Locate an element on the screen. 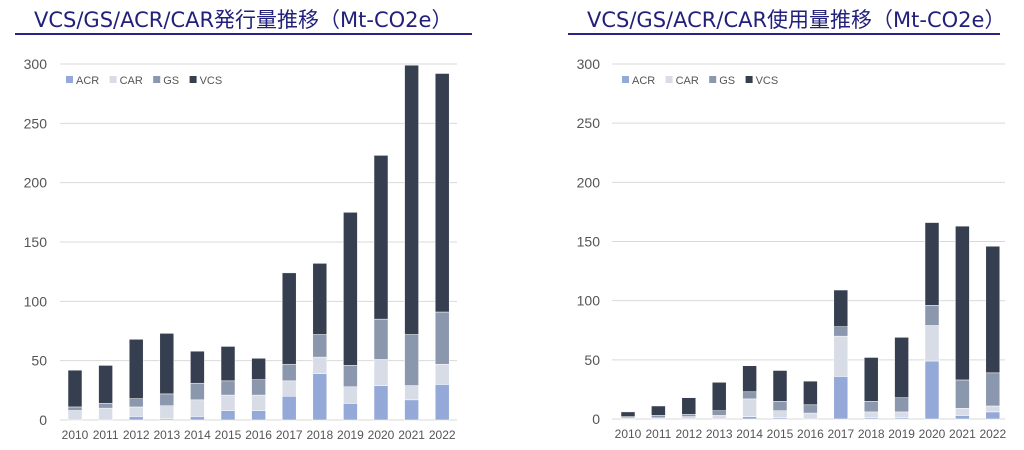 The height and width of the screenshot is (450, 1024). legend-label-car: CAR is located at coordinates (687, 81).